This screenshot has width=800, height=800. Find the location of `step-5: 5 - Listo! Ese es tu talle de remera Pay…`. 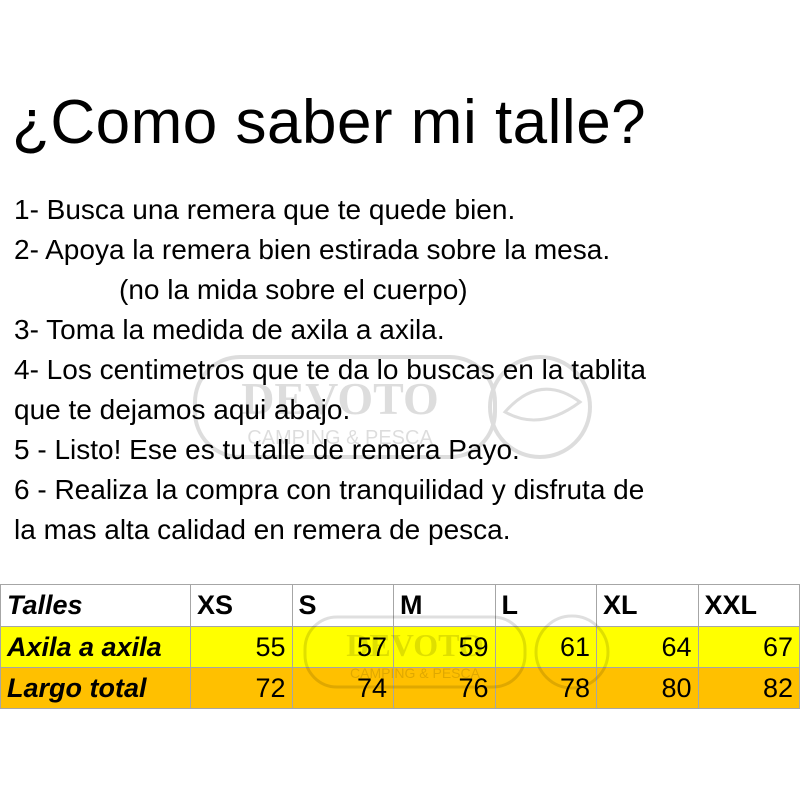

step-5: 5 - Listo! Ese es tu talle de remera Pay… is located at coordinates (267, 449).